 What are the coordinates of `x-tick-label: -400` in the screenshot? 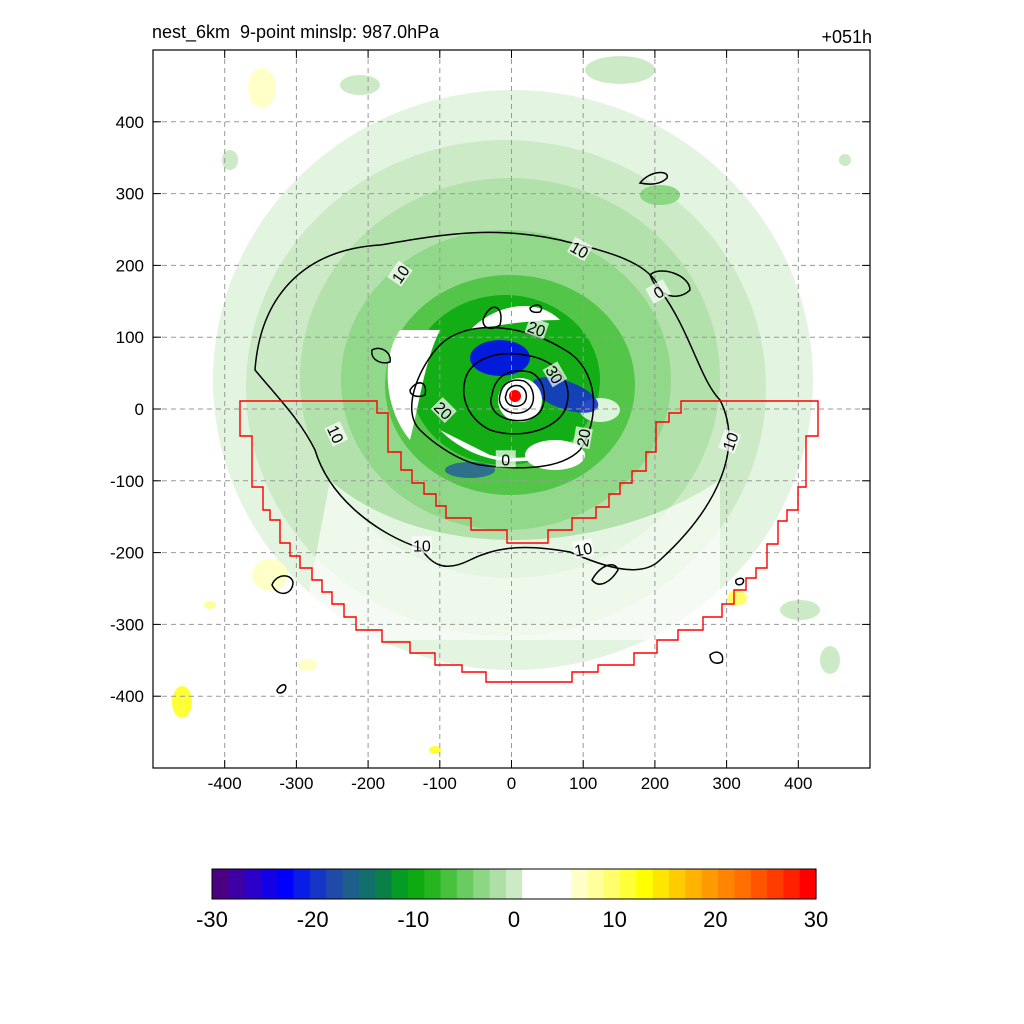 It's located at (225, 783).